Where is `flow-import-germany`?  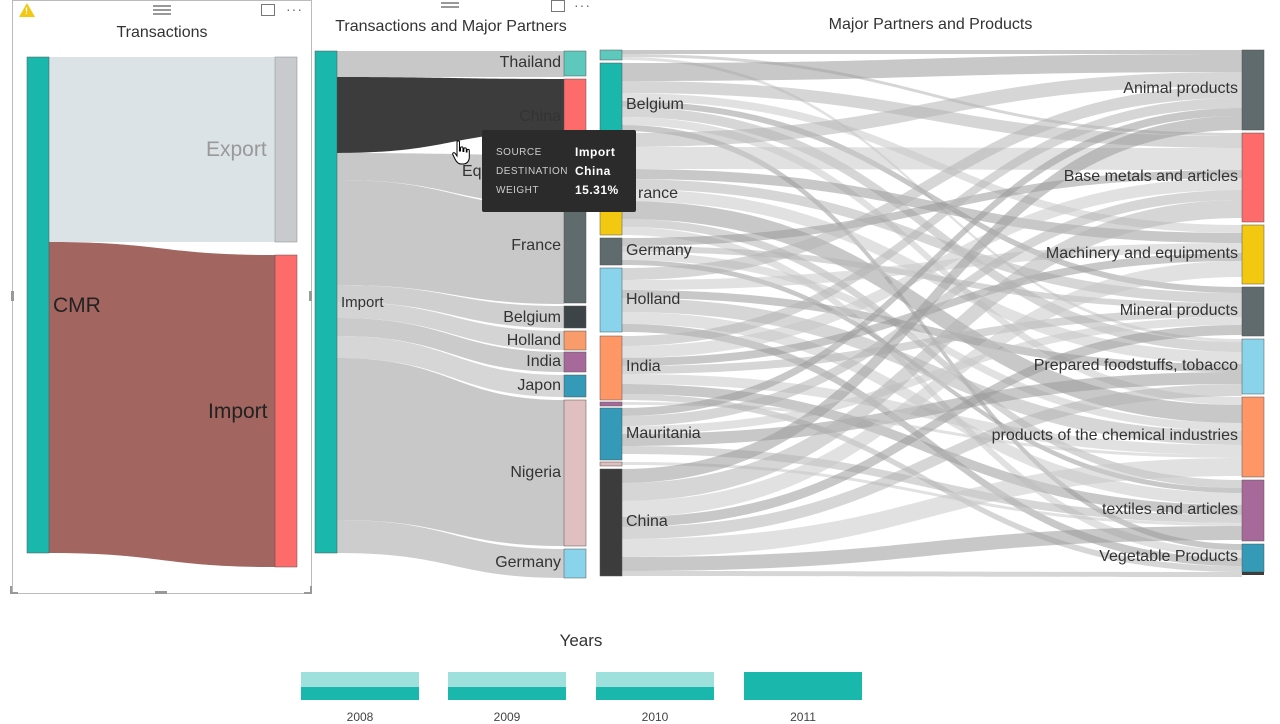 flow-import-germany is located at coordinates (450, 549).